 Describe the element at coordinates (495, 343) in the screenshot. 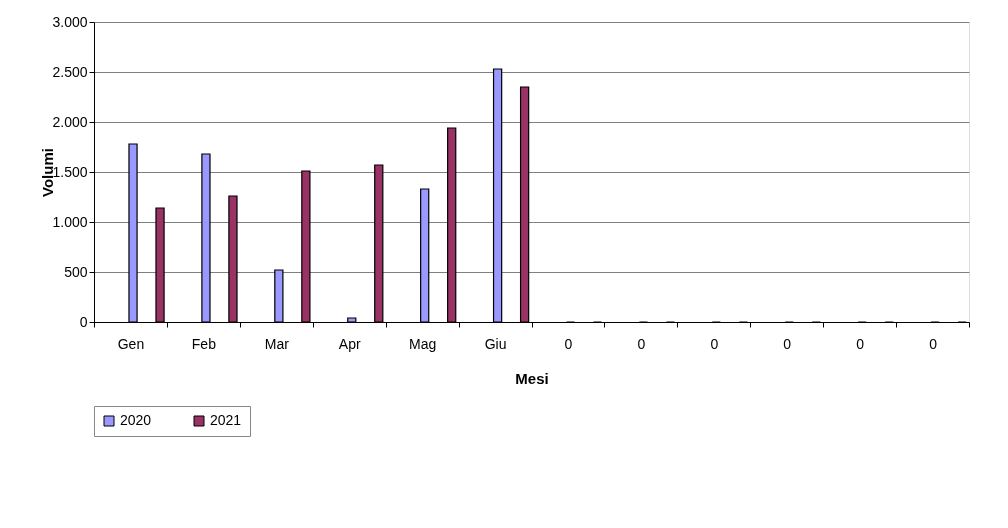

I see `x-tick-label: Giu` at that location.